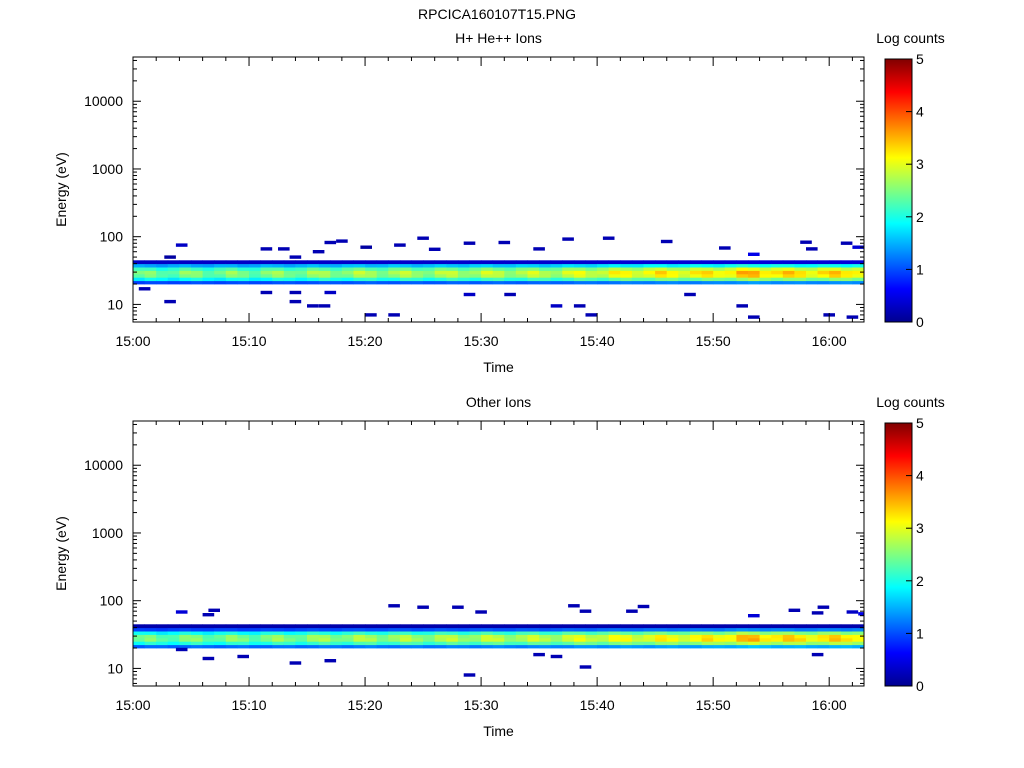 This screenshot has width=1024, height=768. What do you see at coordinates (61, 189) in the screenshot?
I see `y-axis-label: Energy (eV)` at bounding box center [61, 189].